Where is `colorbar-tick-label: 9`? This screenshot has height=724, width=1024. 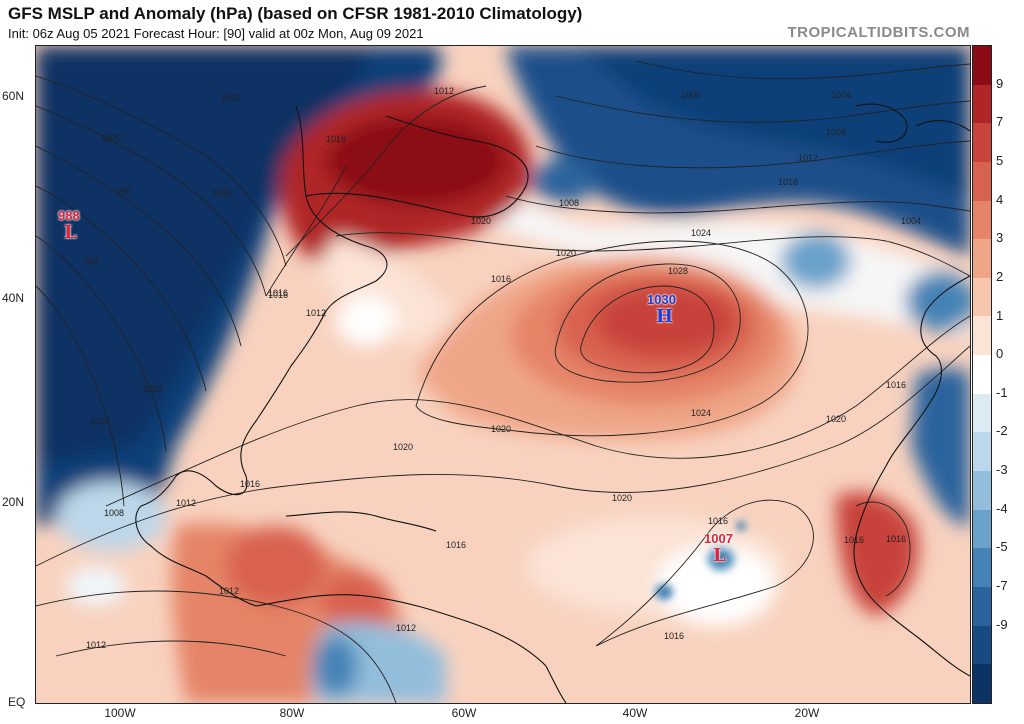 colorbar-tick-label: 9 is located at coordinates (1000, 83).